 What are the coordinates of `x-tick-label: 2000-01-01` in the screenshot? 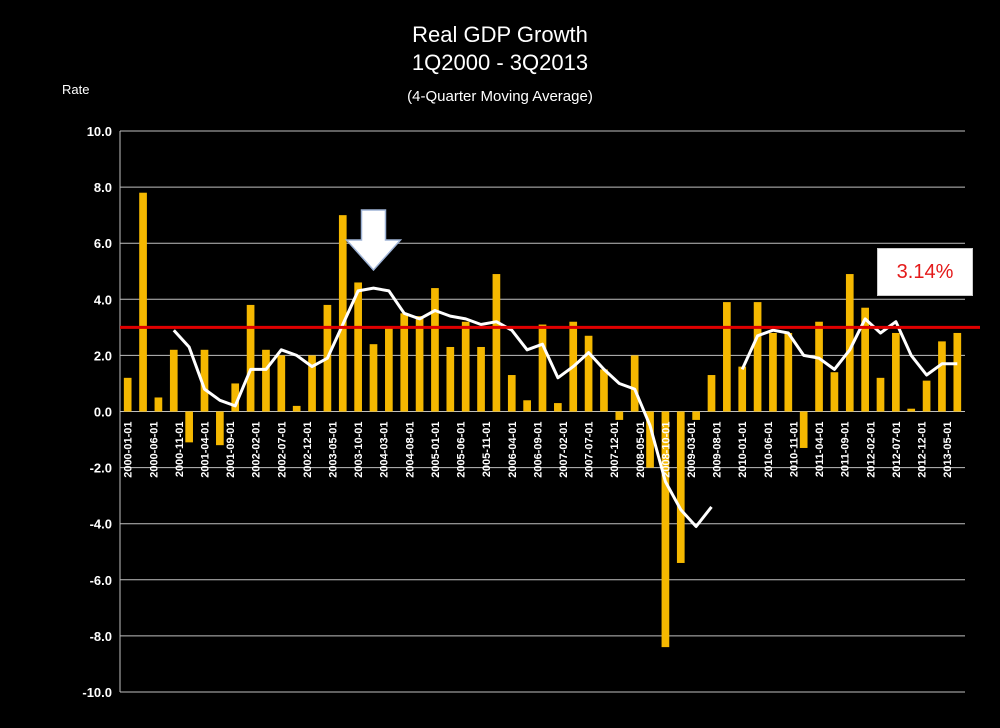 It's located at (129, 450).